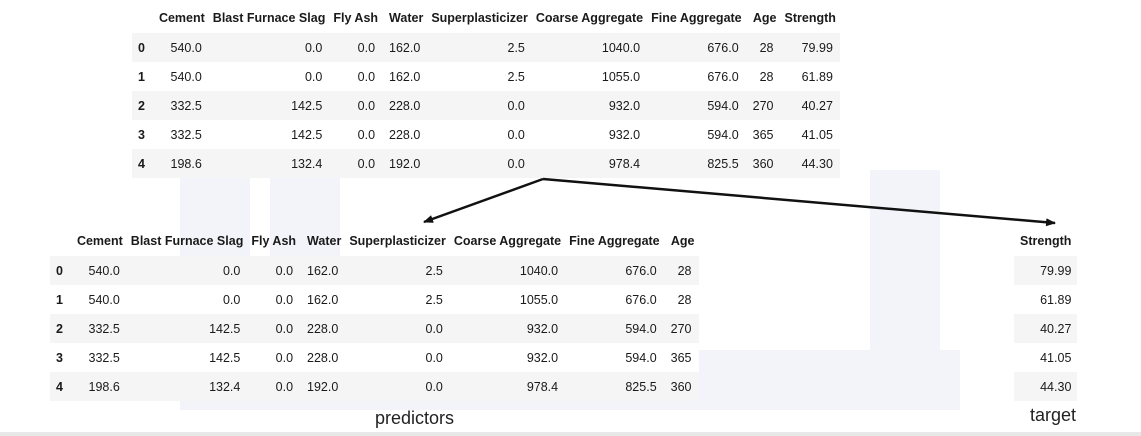 This screenshot has height=436, width=1141. Describe the element at coordinates (405, 163) in the screenshot. I see `table-cell: 192.0` at that location.